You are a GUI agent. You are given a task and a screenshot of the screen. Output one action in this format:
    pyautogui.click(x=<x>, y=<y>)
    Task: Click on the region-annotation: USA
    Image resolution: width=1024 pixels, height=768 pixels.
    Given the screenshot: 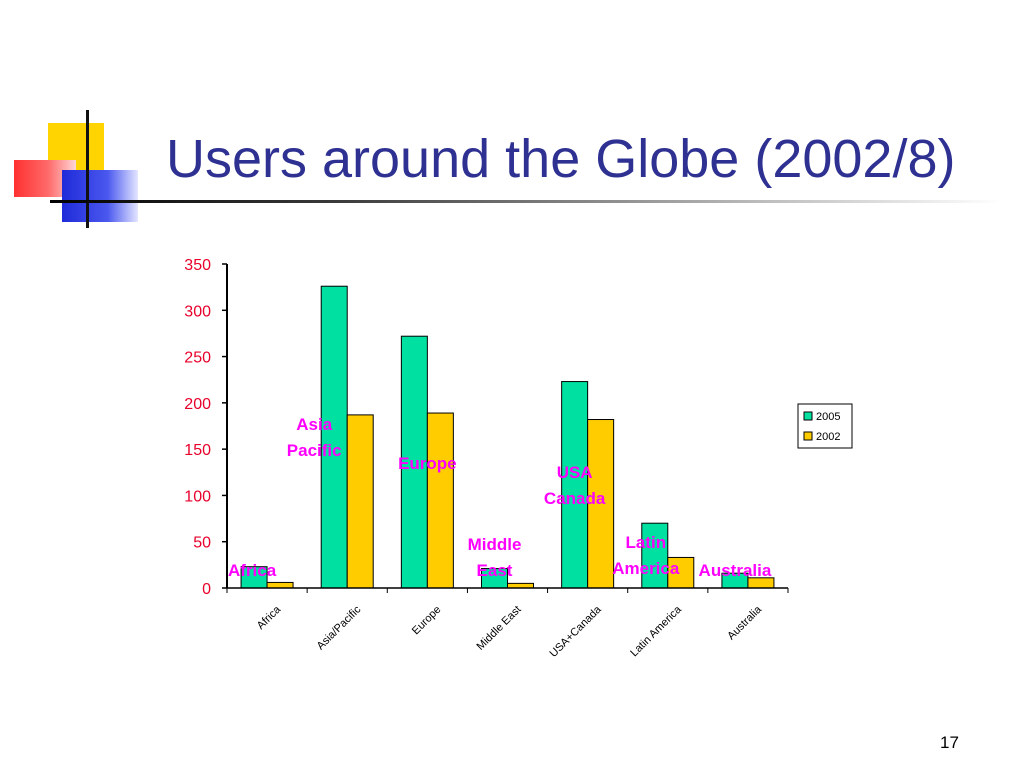 What is the action you would take?
    pyautogui.click(x=575, y=472)
    